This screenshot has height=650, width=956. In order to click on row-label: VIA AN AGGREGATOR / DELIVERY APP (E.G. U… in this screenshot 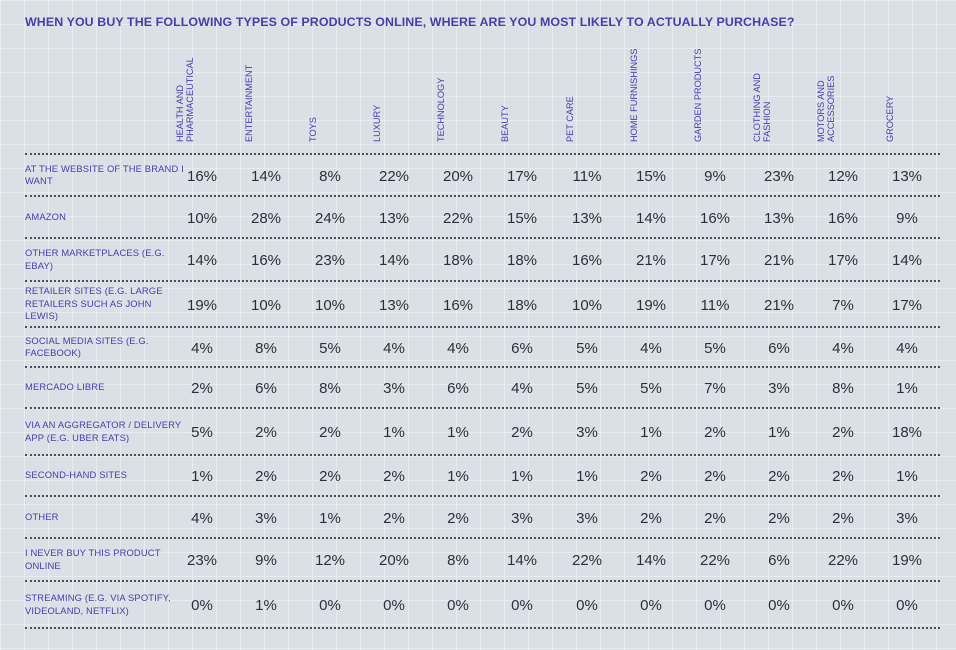, I will do `click(103, 431)`.